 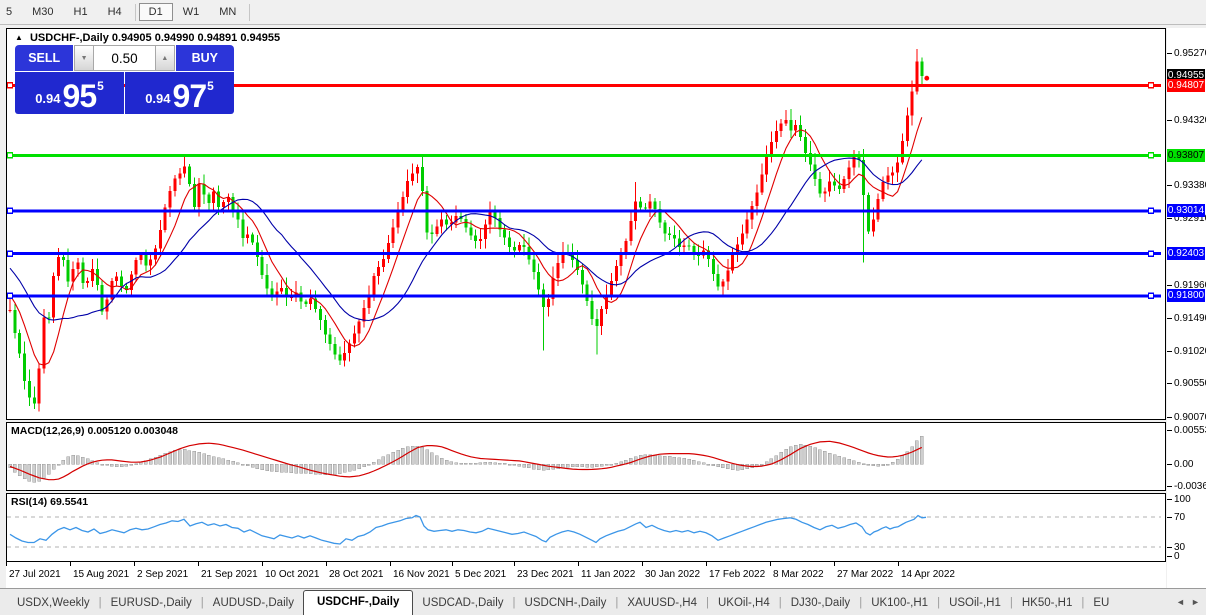 I want to click on macd-indicator-panel: MACD(12,26,9) 0.005120 0.003048, so click(x=586, y=456).